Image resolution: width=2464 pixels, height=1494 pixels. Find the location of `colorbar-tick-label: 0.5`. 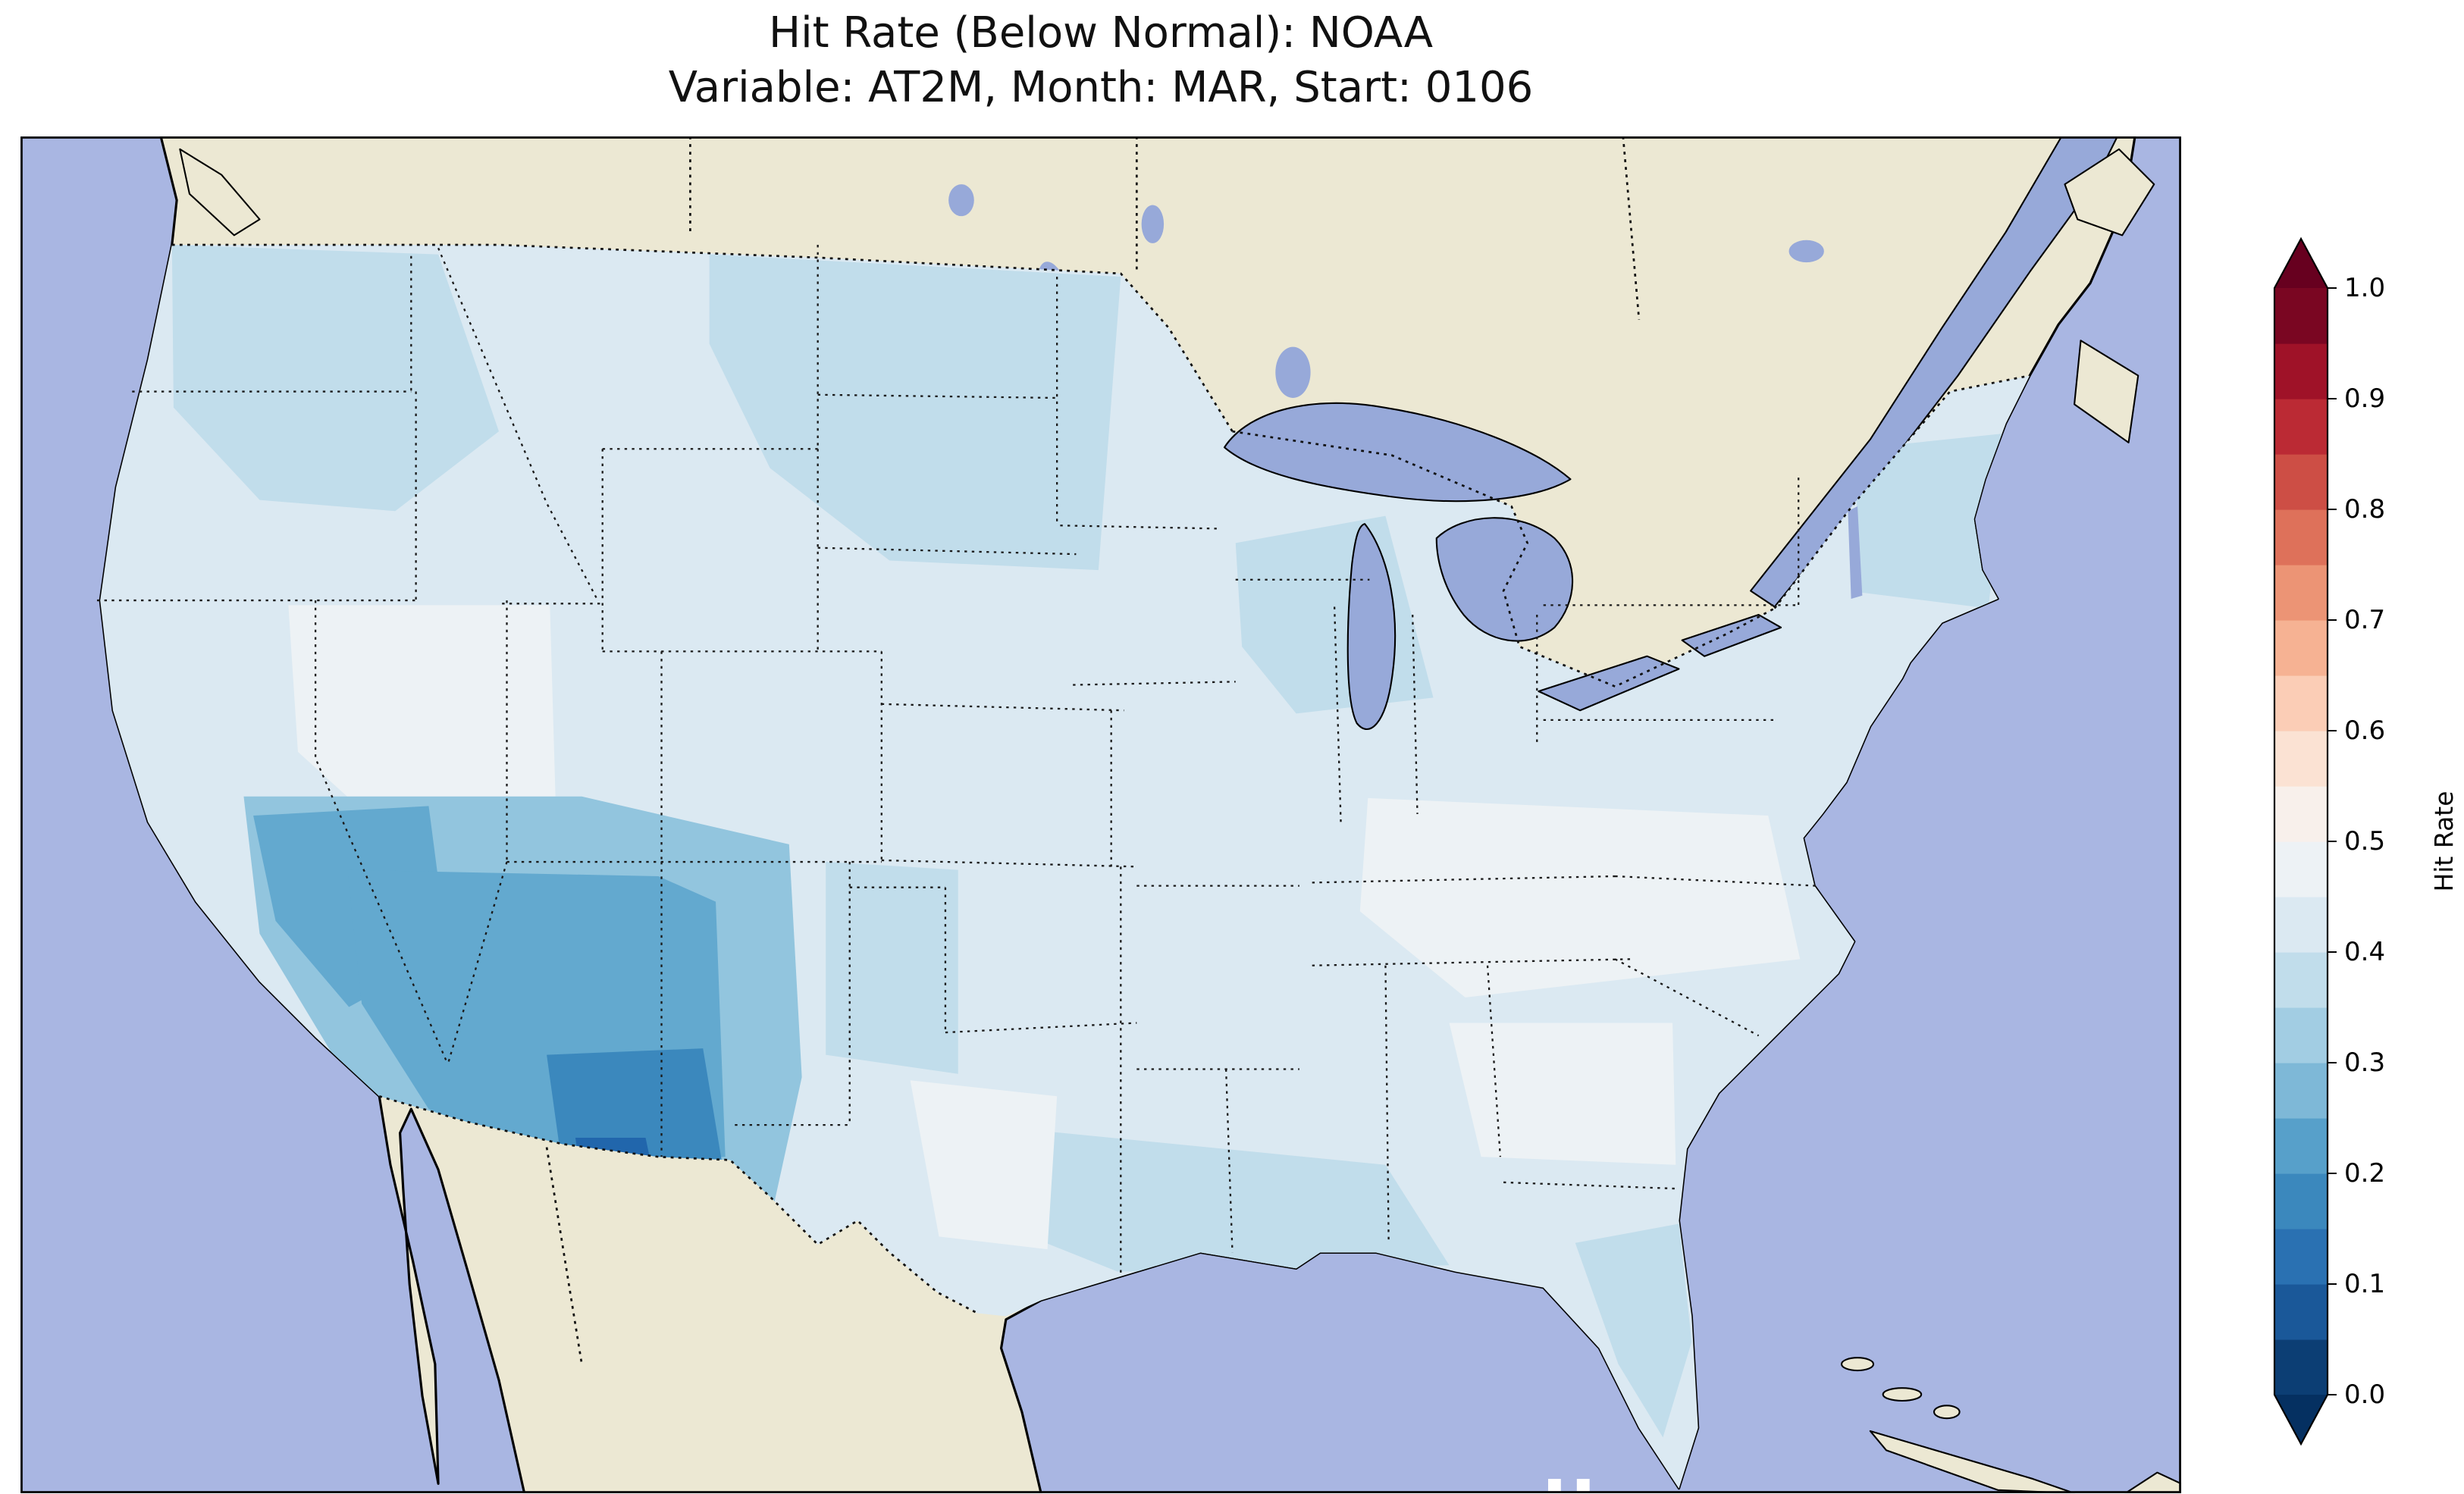

colorbar-tick-label: 0.5 is located at coordinates (2364, 841).